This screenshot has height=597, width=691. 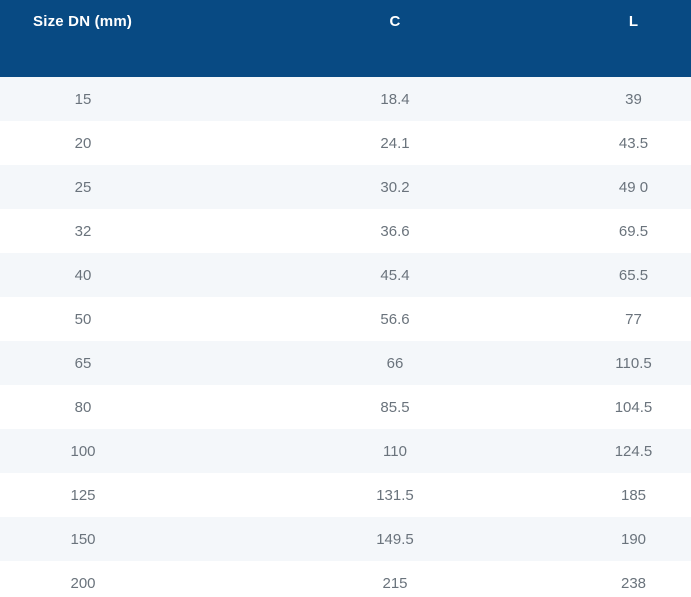 I want to click on table-header-row: Size DN (mm) C L, so click(x=345, y=38).